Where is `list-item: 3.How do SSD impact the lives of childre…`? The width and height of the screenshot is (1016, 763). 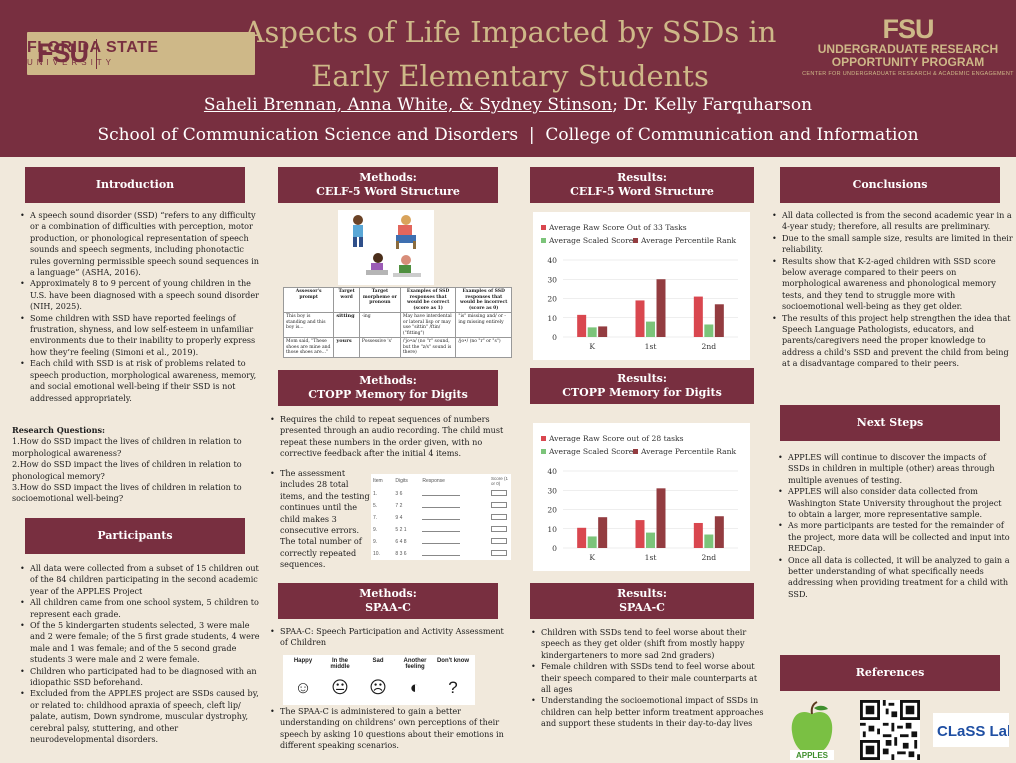
list-item: 3.How do SSD impact the lives of childre… is located at coordinates (127, 493).